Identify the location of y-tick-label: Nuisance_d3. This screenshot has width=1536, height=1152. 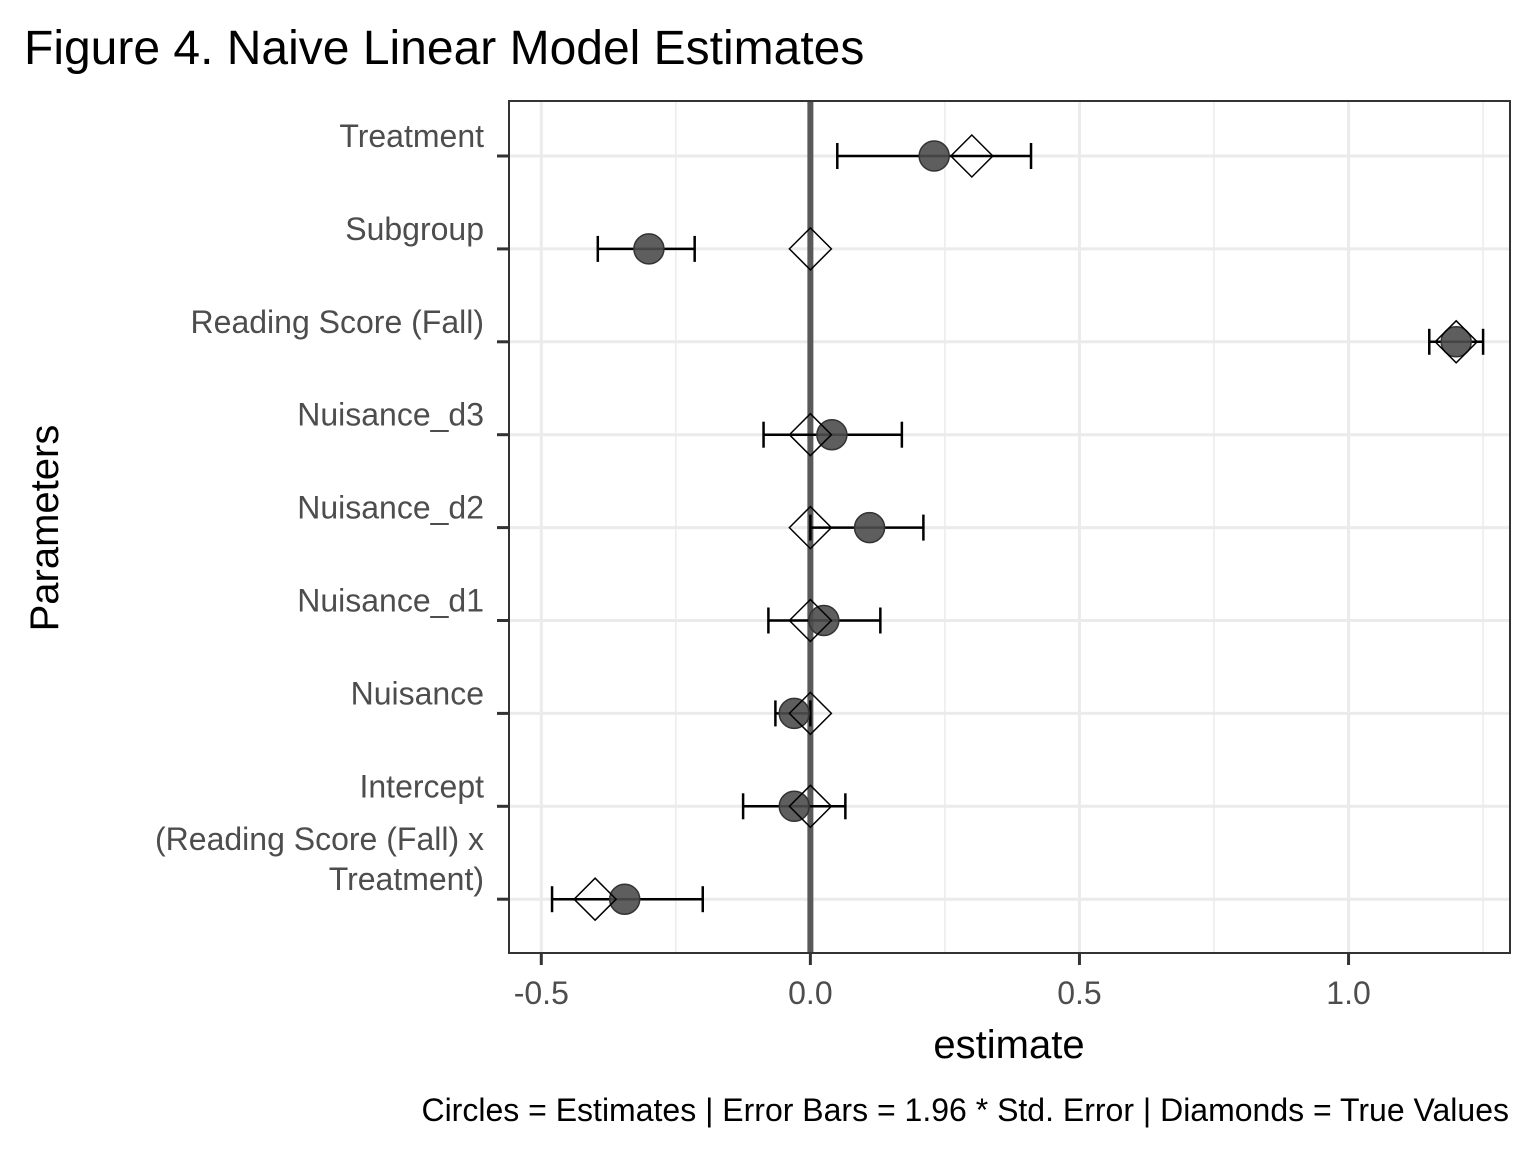
(390, 415).